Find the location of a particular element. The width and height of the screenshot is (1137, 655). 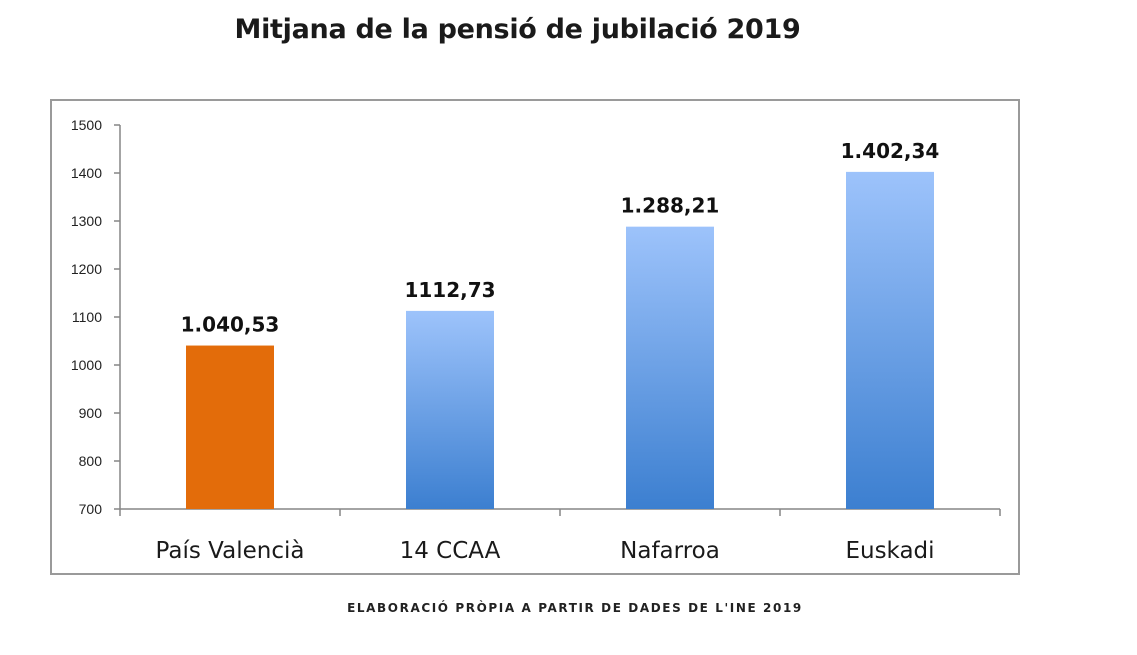

y-tick-label: 1200 is located at coordinates (86, 269).